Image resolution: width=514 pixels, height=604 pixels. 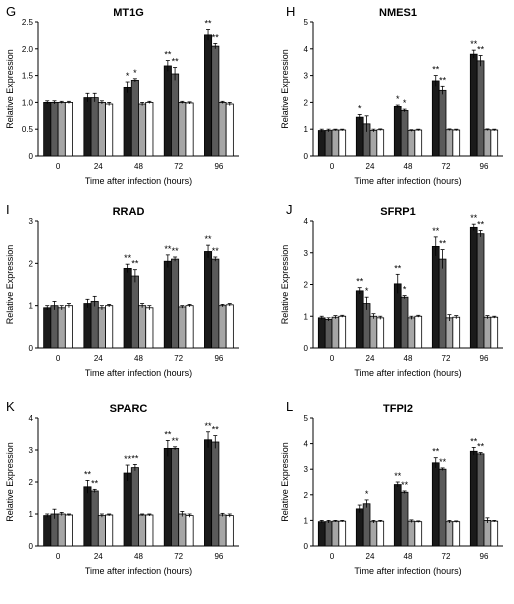 I want to click on panel-letter: L, so click(x=289, y=406).